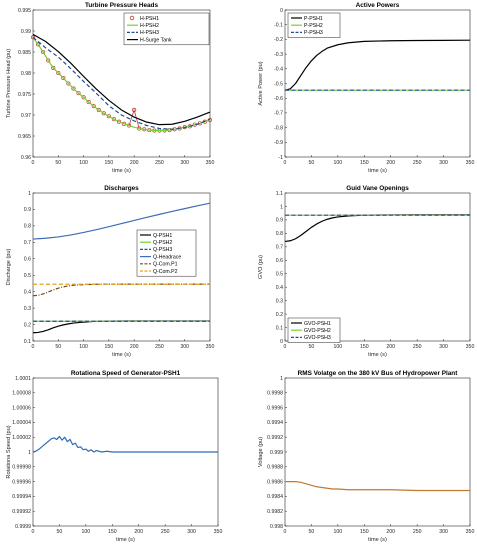 This screenshot has width=477, height=550. Describe the element at coordinates (279, 315) in the screenshot. I see `y-tick-label: 0.2` at that location.